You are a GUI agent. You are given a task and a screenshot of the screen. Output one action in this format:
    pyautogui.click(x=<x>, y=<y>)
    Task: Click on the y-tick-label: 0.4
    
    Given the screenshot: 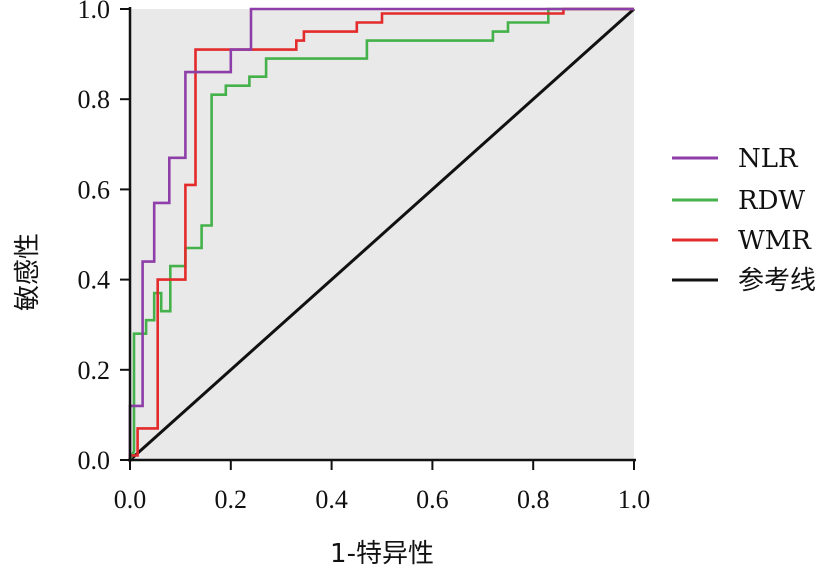 What is the action you would take?
    pyautogui.click(x=94, y=280)
    